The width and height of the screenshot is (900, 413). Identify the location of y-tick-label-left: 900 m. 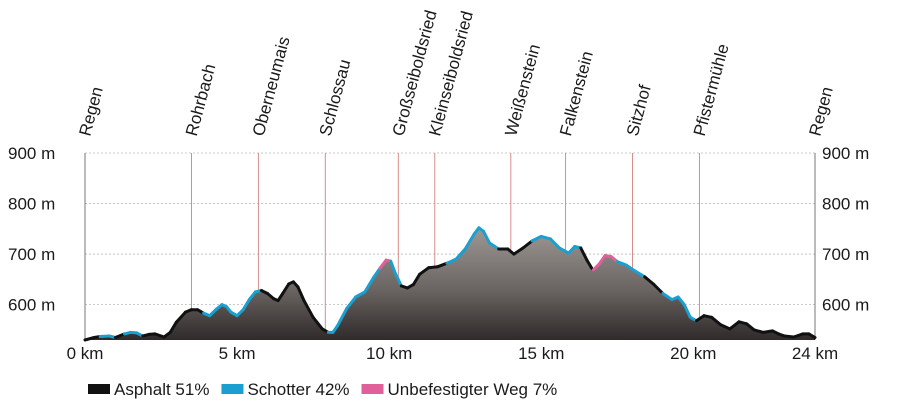
(31, 153).